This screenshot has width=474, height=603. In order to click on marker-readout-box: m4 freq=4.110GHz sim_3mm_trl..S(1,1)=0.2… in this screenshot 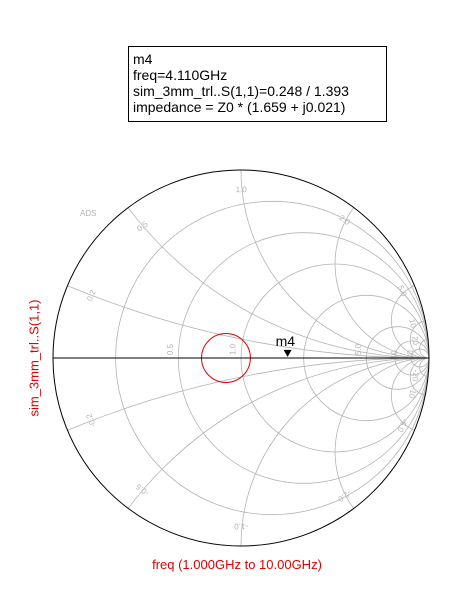, I will do `click(257, 84)`.